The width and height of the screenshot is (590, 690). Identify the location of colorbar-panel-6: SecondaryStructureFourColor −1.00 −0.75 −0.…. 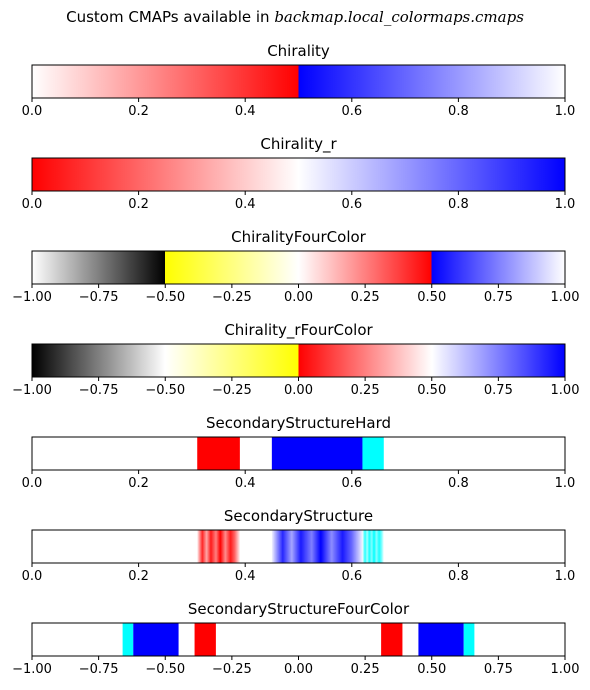
(295, 638).